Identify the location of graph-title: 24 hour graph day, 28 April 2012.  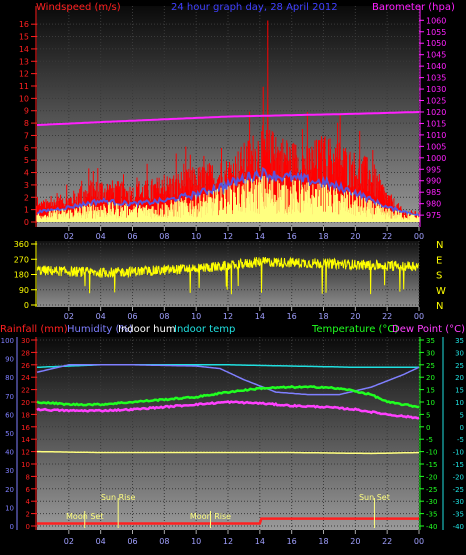
(254, 7).